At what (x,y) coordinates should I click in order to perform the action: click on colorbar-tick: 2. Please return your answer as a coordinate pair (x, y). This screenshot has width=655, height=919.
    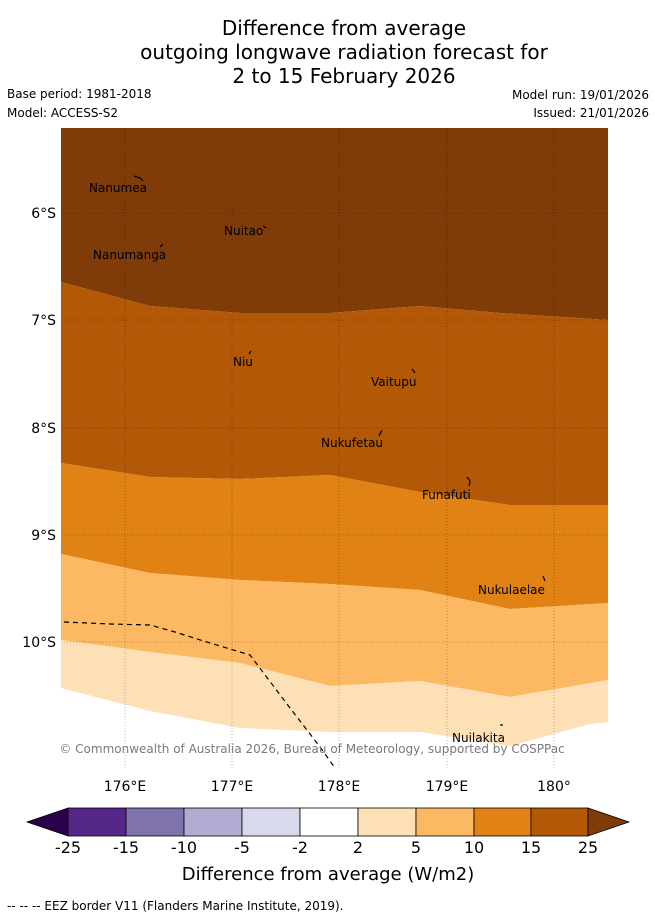
    Looking at the image, I should click on (358, 847).